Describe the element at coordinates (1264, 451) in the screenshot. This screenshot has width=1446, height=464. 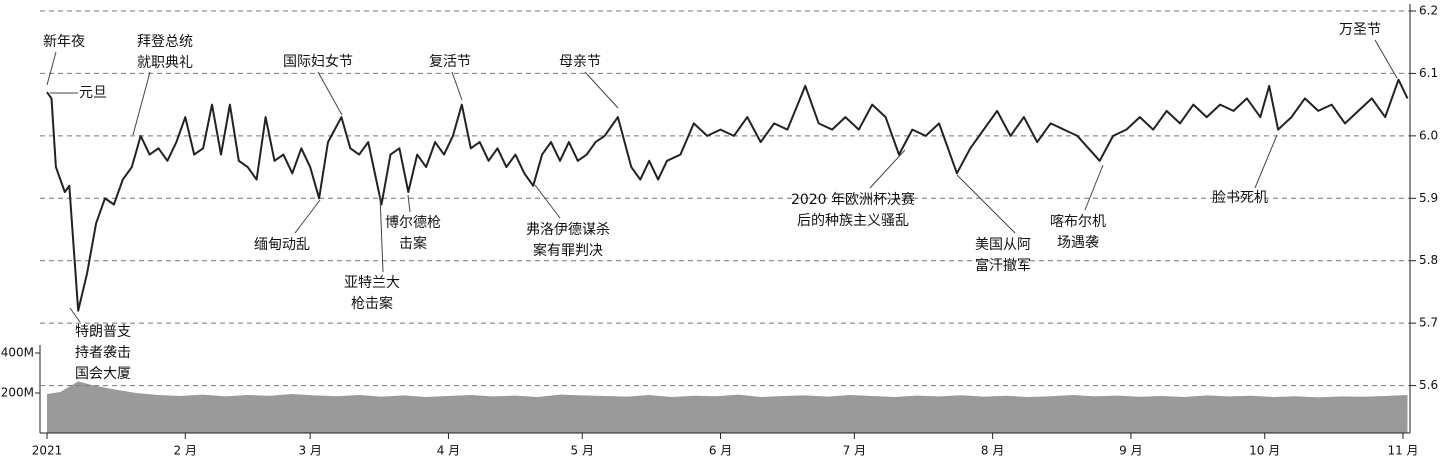
I see `x-tick-label: 10 月` at that location.